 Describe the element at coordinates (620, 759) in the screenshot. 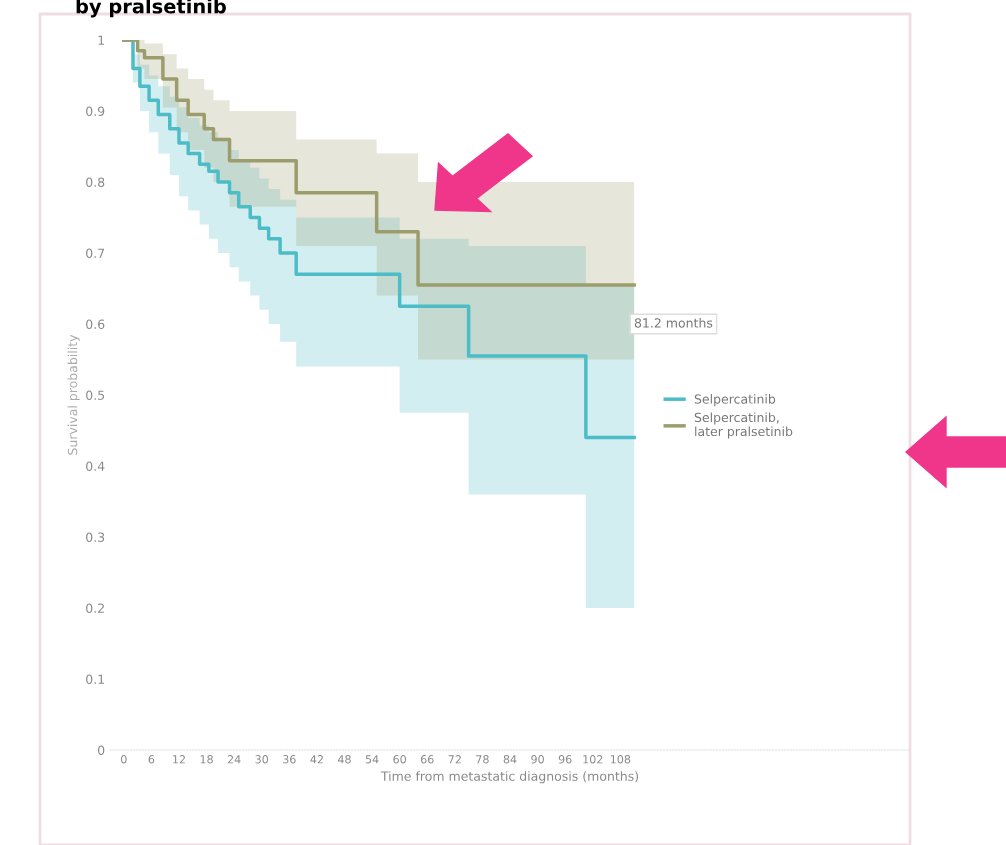

I see `x-tick-label: 108` at that location.